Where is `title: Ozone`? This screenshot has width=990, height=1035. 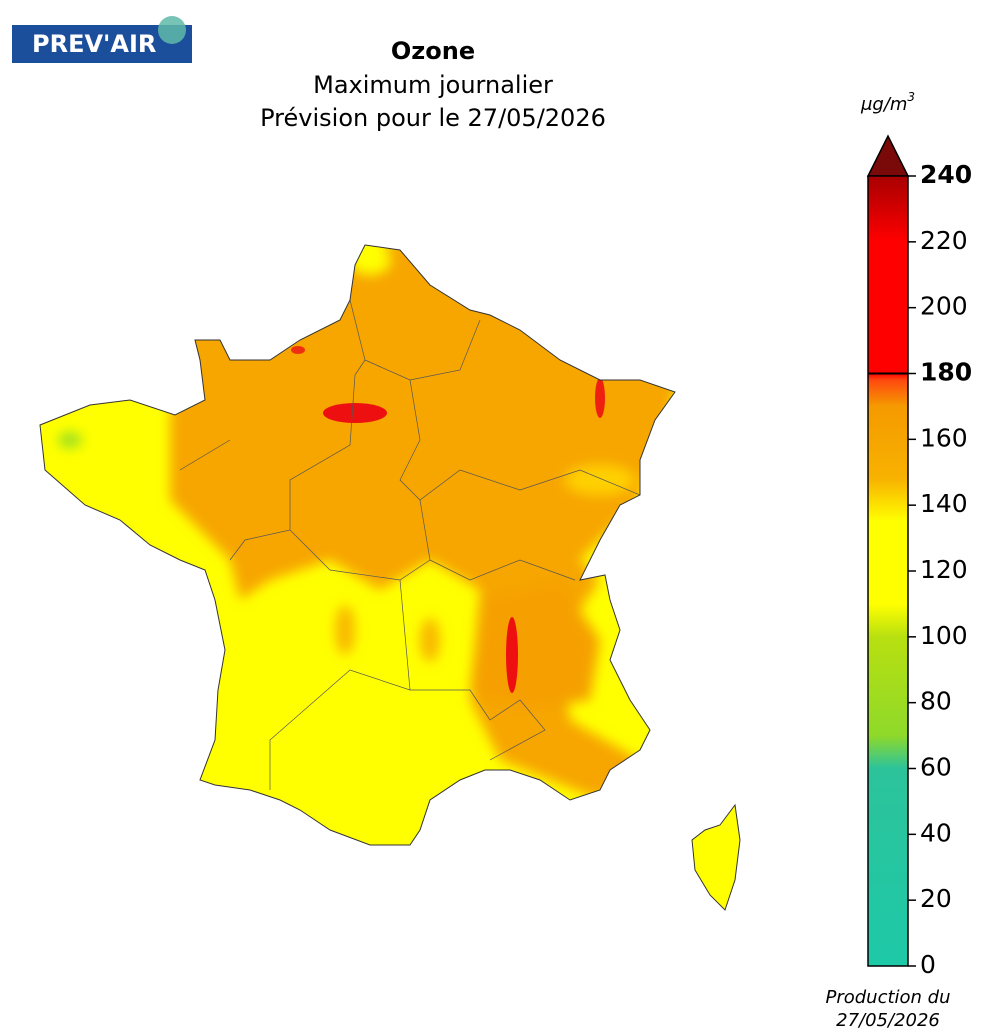
title: Ozone is located at coordinates (433, 51).